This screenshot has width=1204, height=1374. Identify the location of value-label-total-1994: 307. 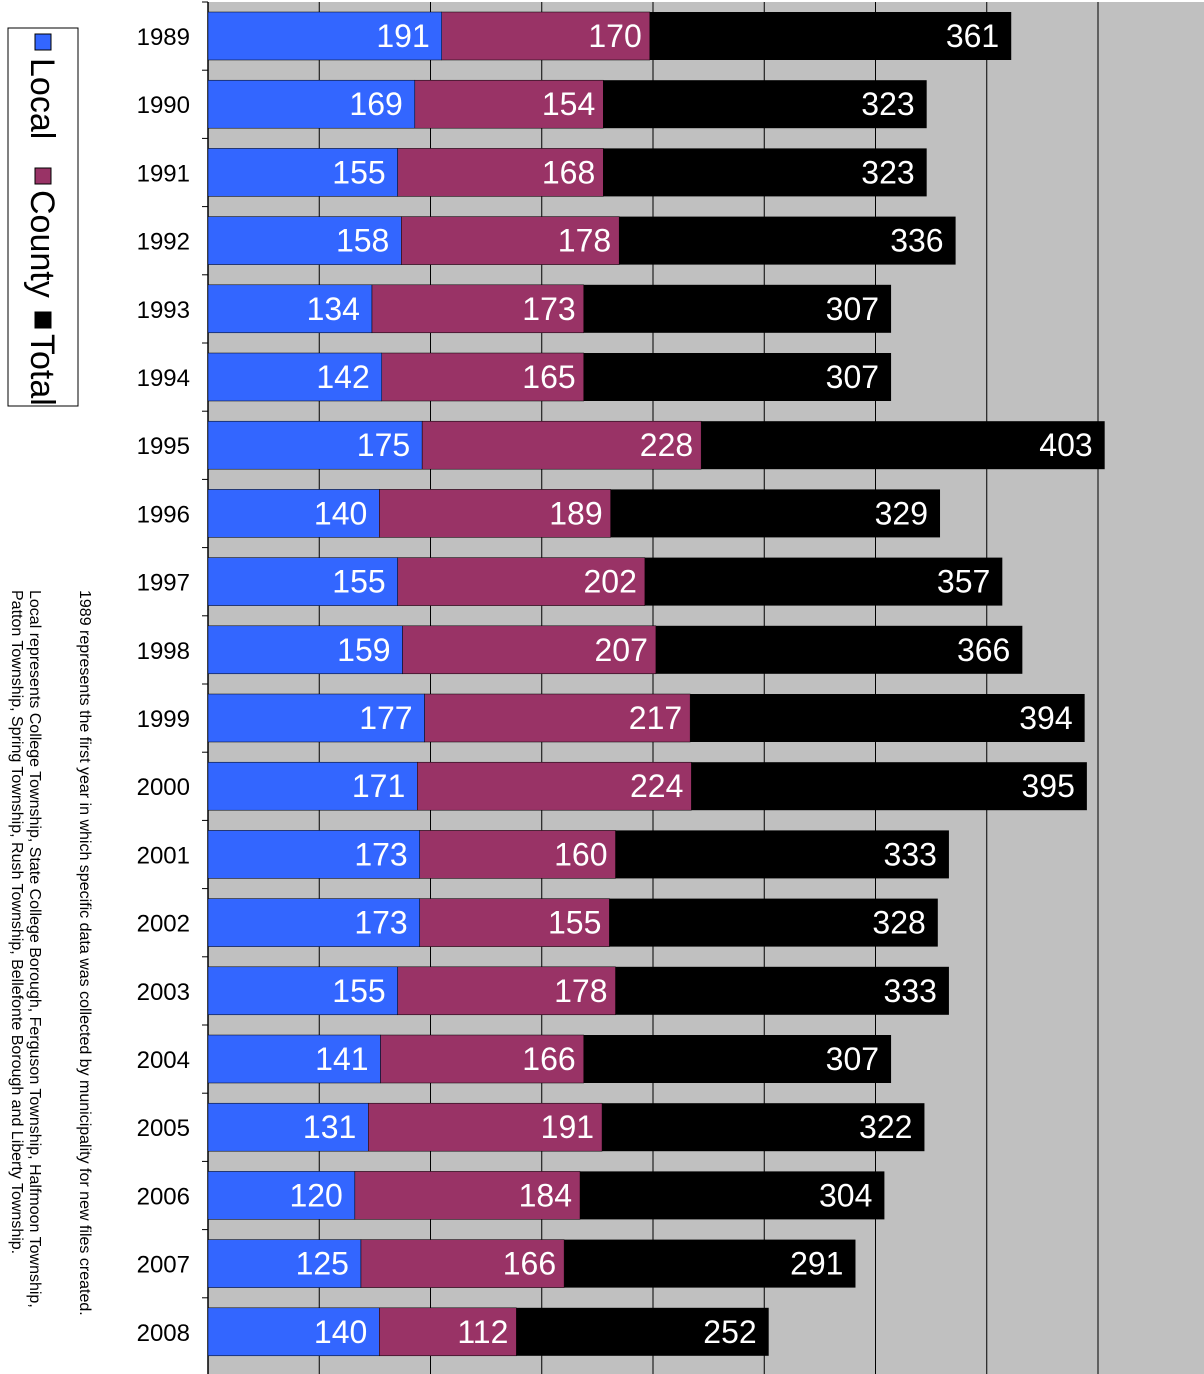
(852, 377).